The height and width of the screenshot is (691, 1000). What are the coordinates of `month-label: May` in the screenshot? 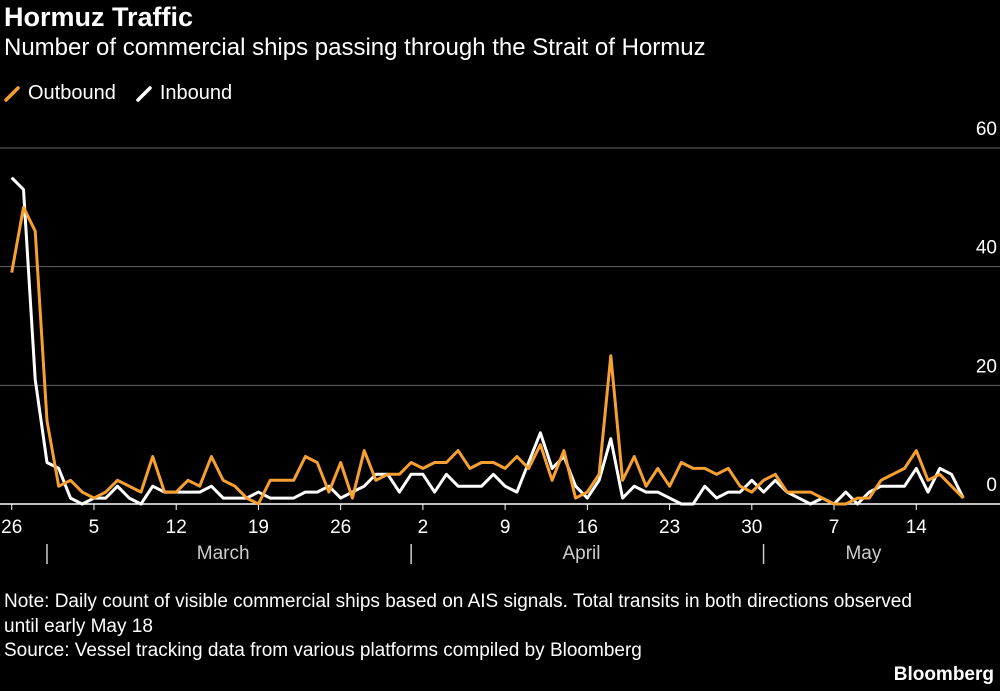 It's located at (863, 553).